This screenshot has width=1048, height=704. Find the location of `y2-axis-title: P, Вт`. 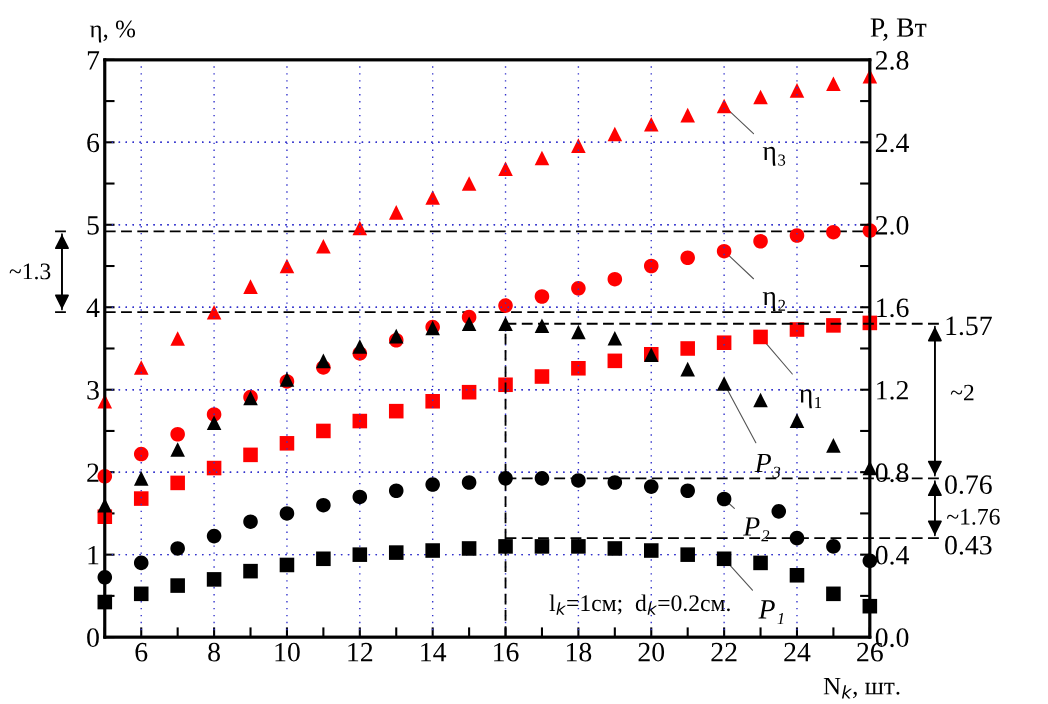

y2-axis-title: P, Вт is located at coordinates (898, 29).